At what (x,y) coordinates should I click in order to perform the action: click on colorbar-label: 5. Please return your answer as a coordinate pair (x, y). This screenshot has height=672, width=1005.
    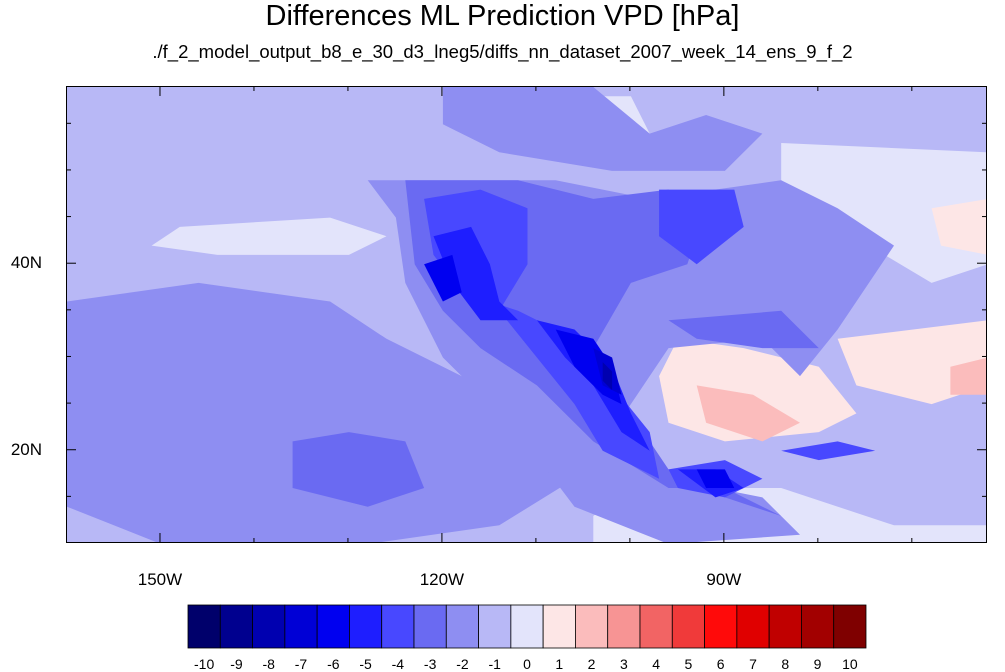
    Looking at the image, I should click on (689, 664).